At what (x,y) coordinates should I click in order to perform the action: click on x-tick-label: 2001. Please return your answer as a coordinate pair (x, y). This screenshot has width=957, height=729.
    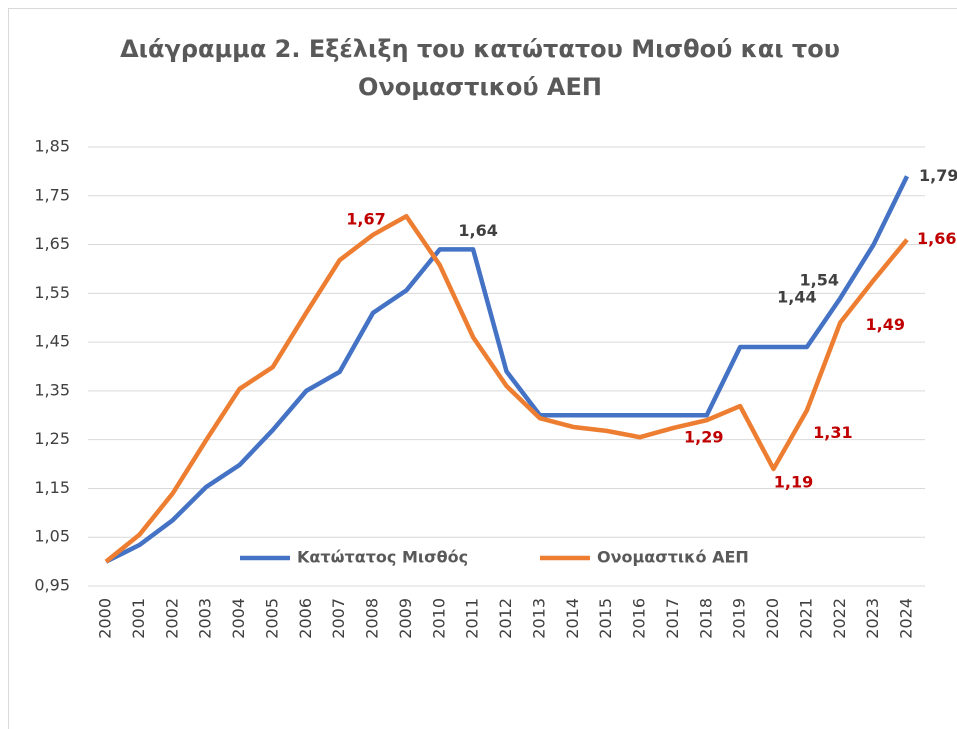
    Looking at the image, I should click on (138, 618).